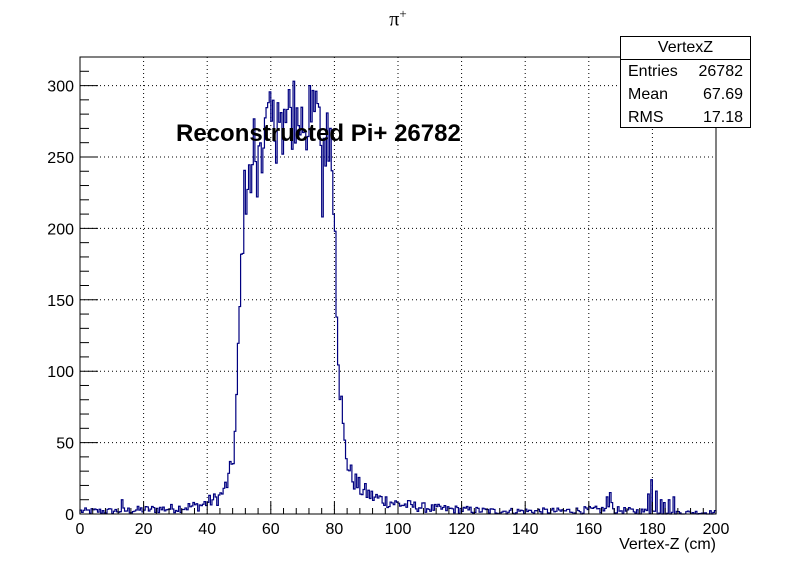 The height and width of the screenshot is (572, 796). Describe the element at coordinates (653, 71) in the screenshot. I see `stats-entries-label: Entries` at that location.